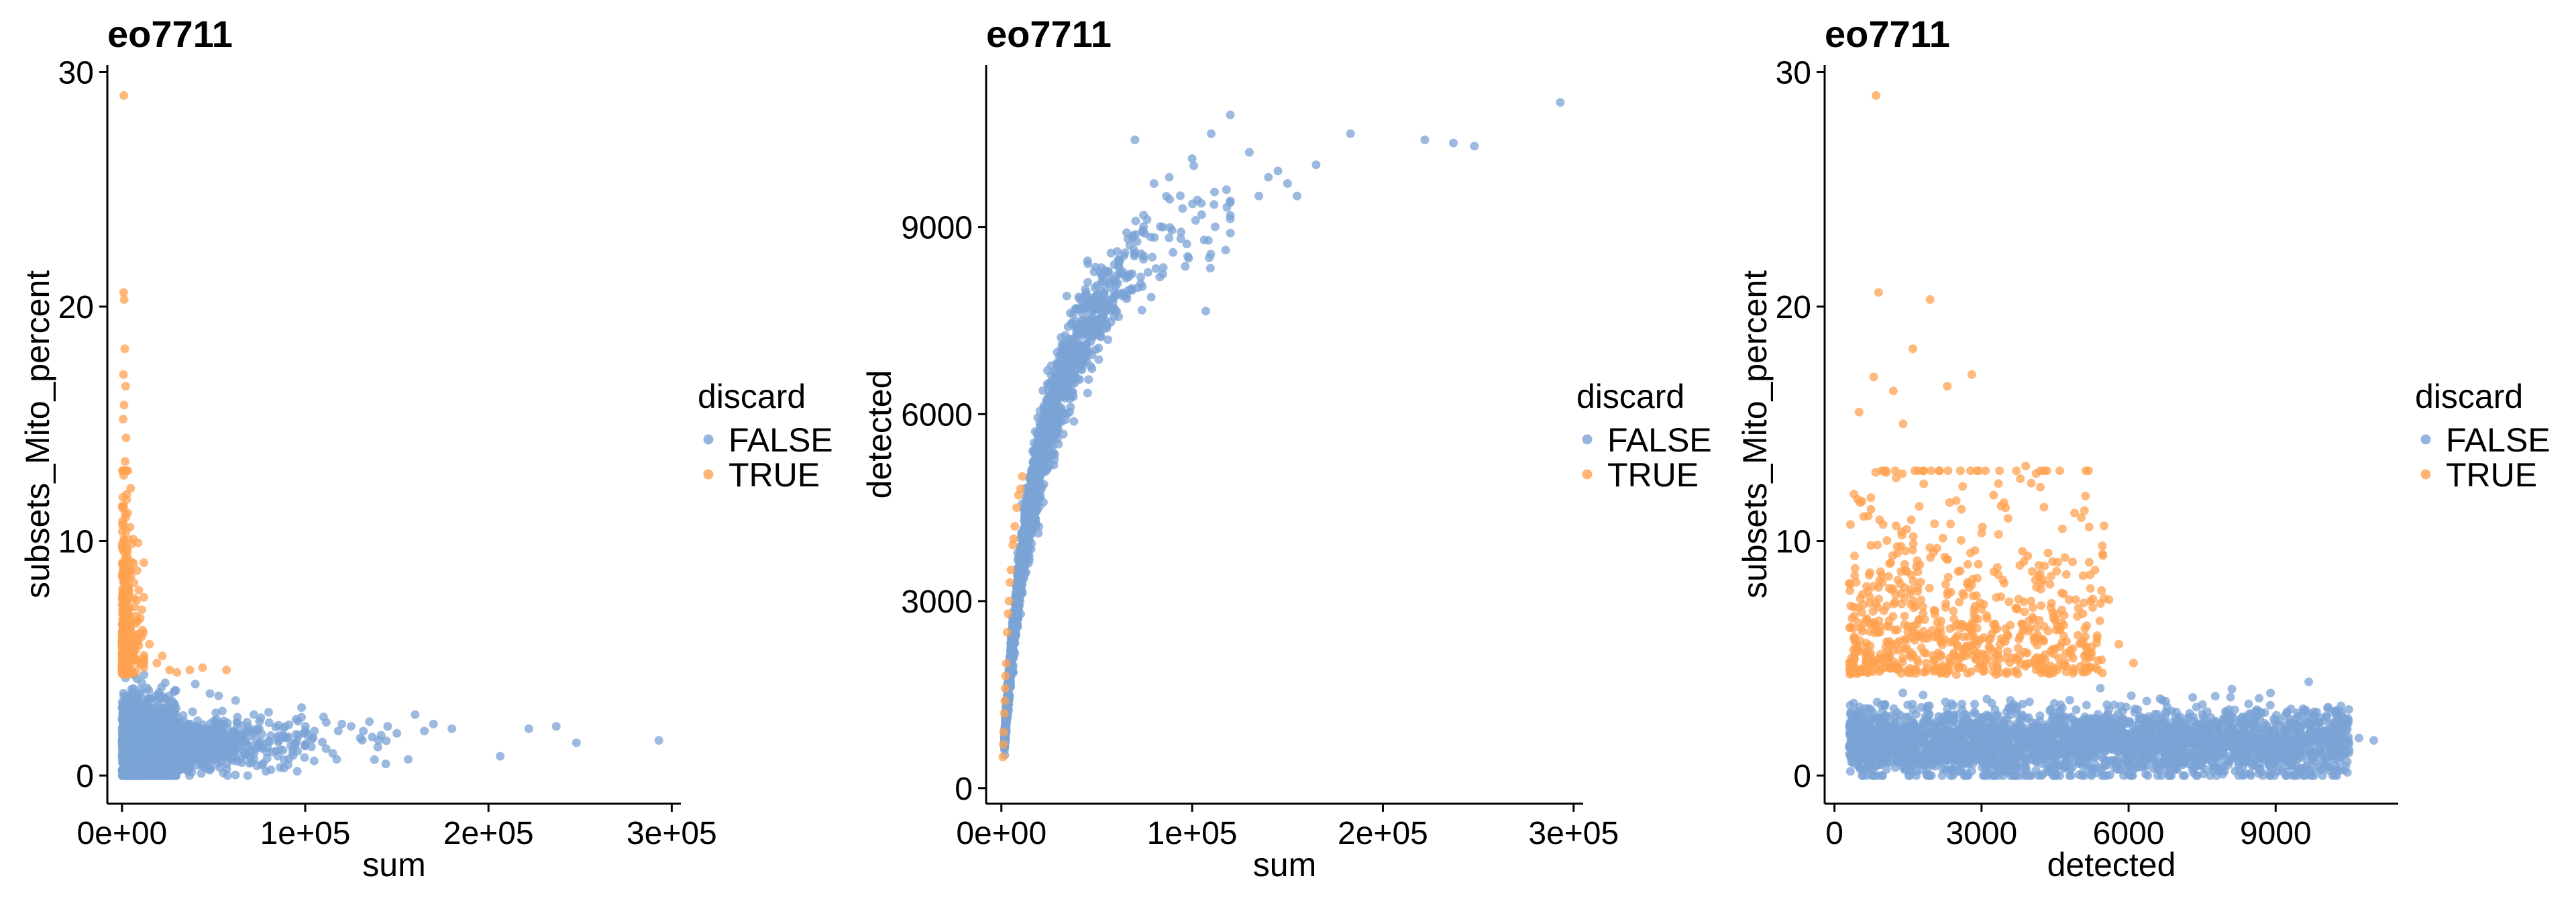 This screenshot has height=905, width=2576. I want to click on legend-label-false: FALSE, so click(781, 440).